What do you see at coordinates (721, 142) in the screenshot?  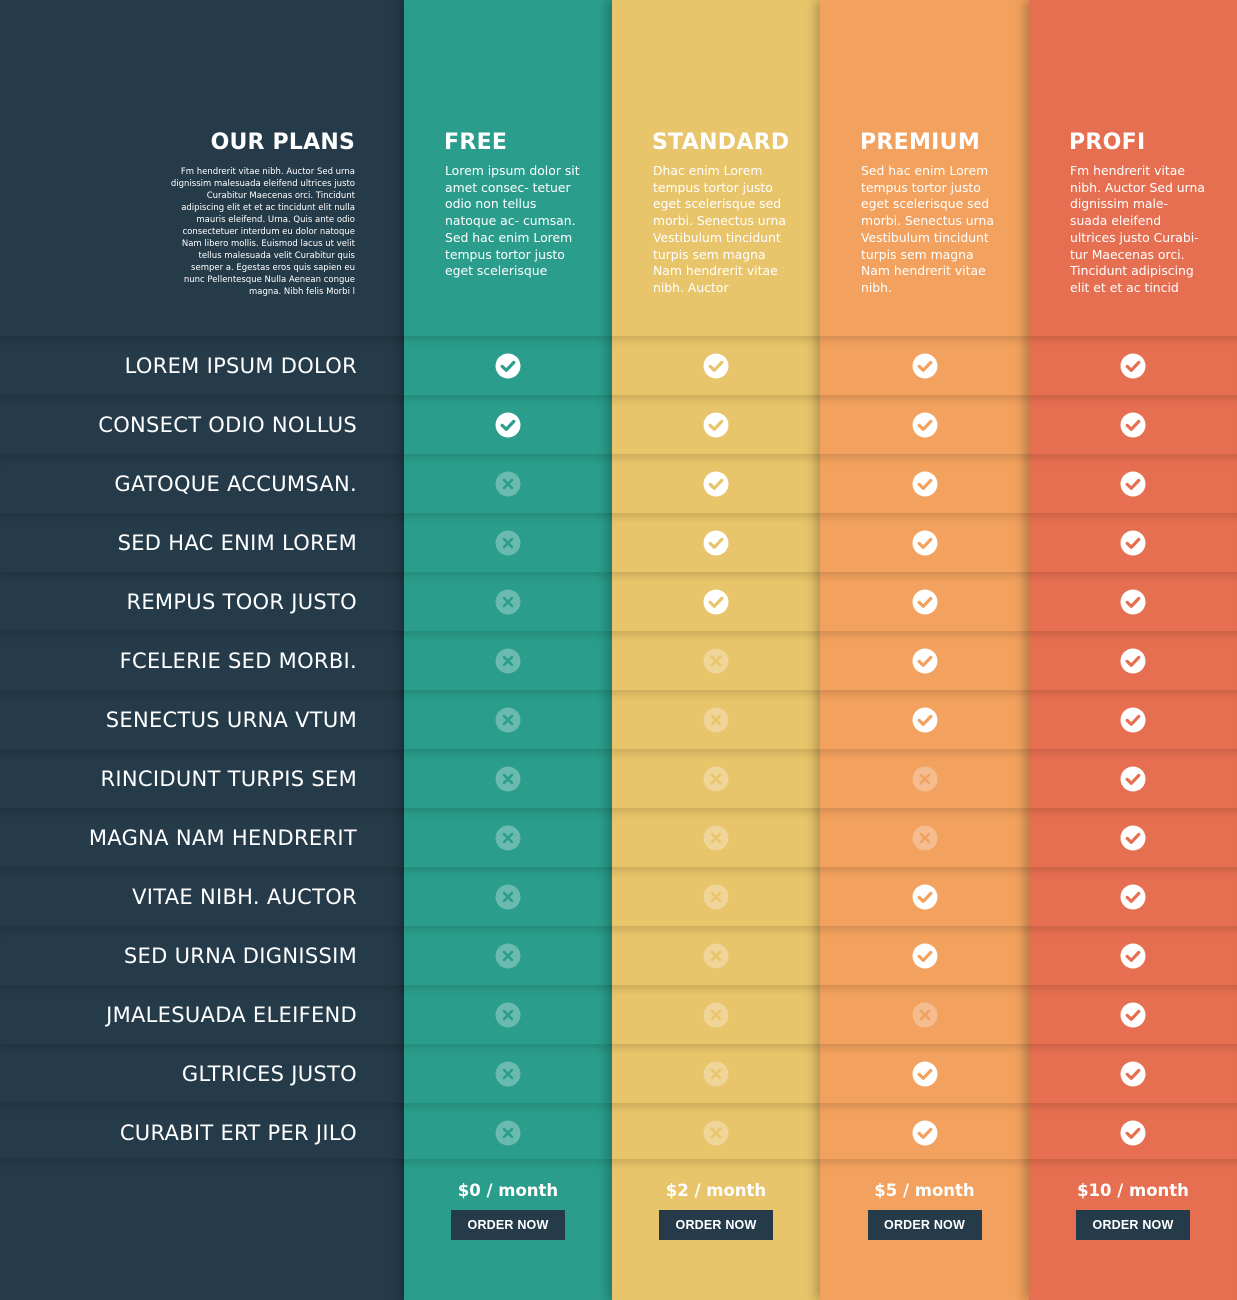 I see `plan-name: STANDARD` at bounding box center [721, 142].